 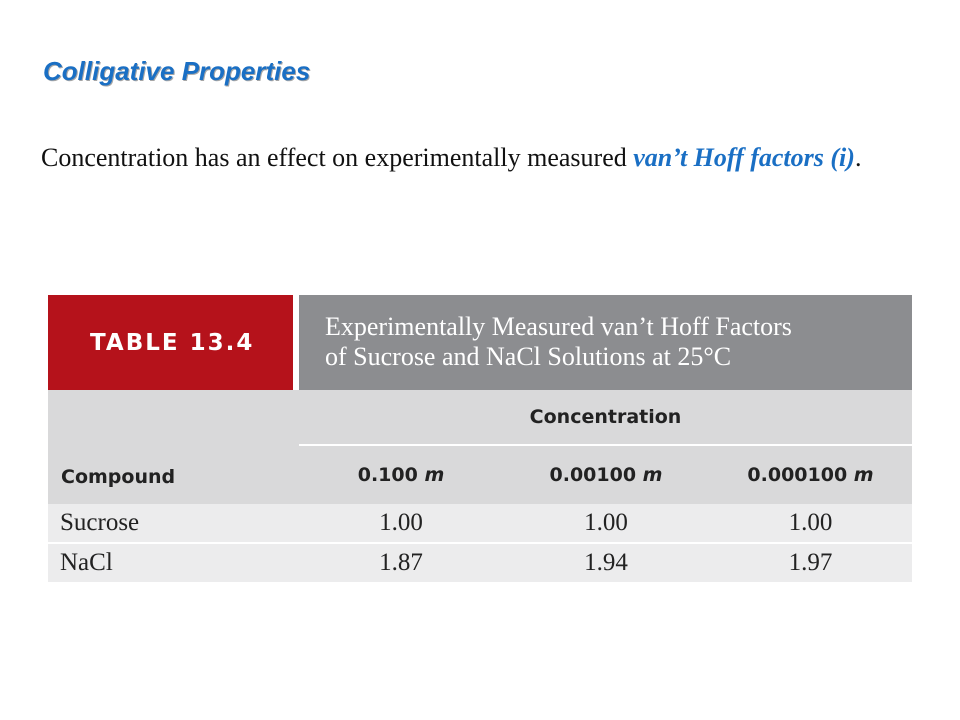 I want to click on compound-column-header: Compound, so click(x=173, y=447).